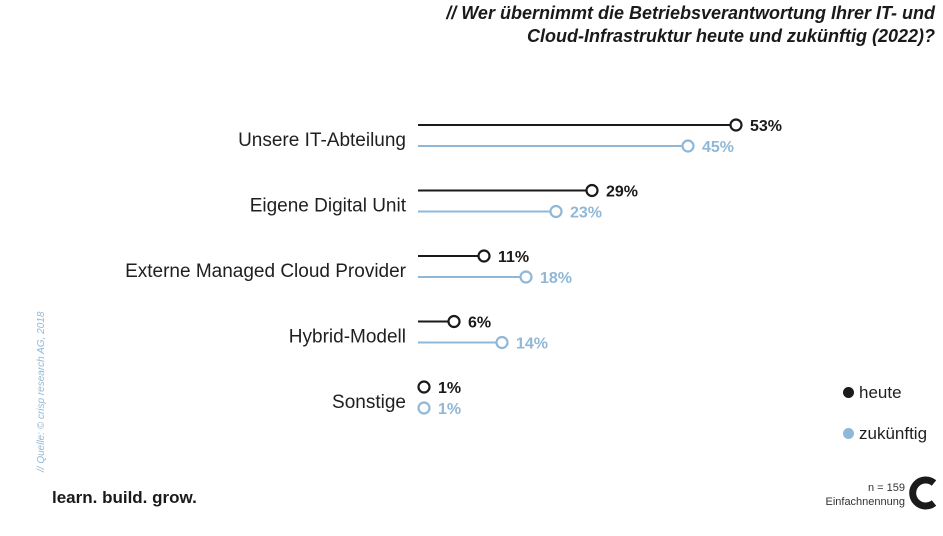 Image resolution: width=943 pixels, height=536 pixels. I want to click on legend-swatch-zukuenftig, so click(848, 433).